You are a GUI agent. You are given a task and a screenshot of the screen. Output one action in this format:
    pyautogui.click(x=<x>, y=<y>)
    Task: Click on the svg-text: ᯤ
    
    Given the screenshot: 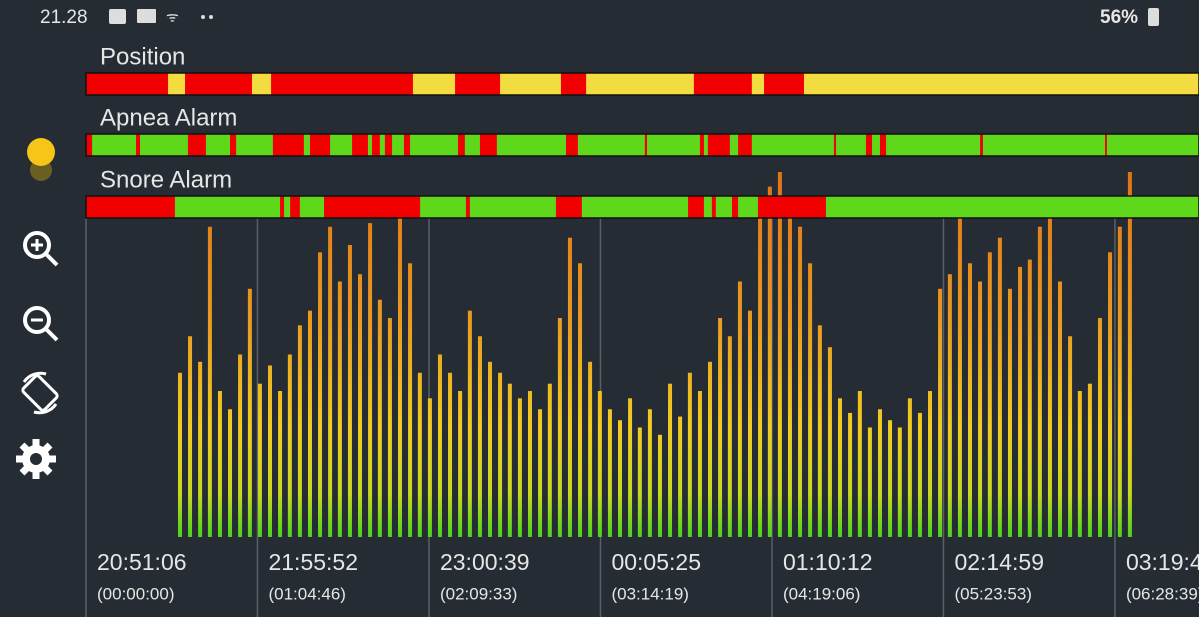 What is the action you would take?
    pyautogui.click(x=172, y=17)
    